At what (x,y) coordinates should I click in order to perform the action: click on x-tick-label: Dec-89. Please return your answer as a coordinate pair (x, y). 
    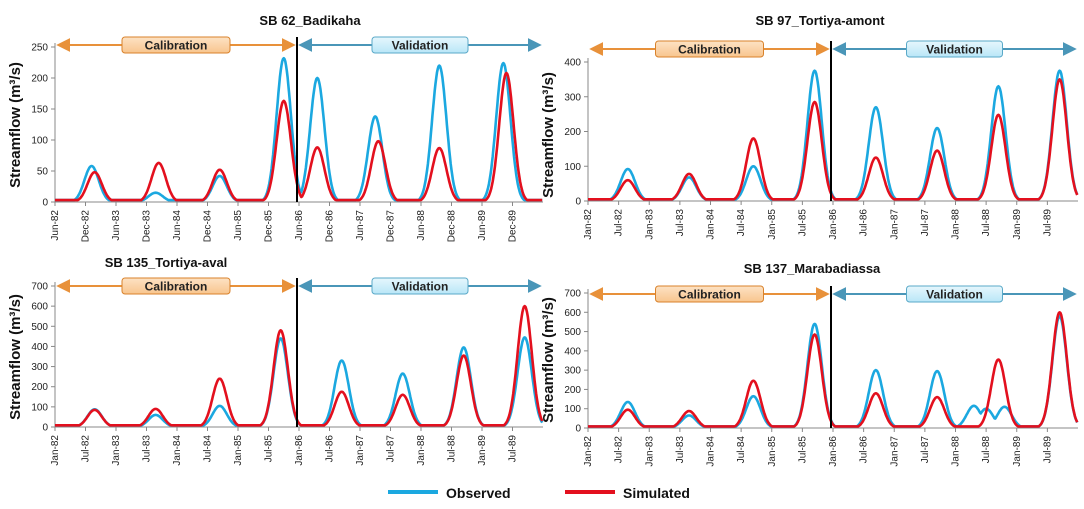
    Looking at the image, I should click on (513, 226).